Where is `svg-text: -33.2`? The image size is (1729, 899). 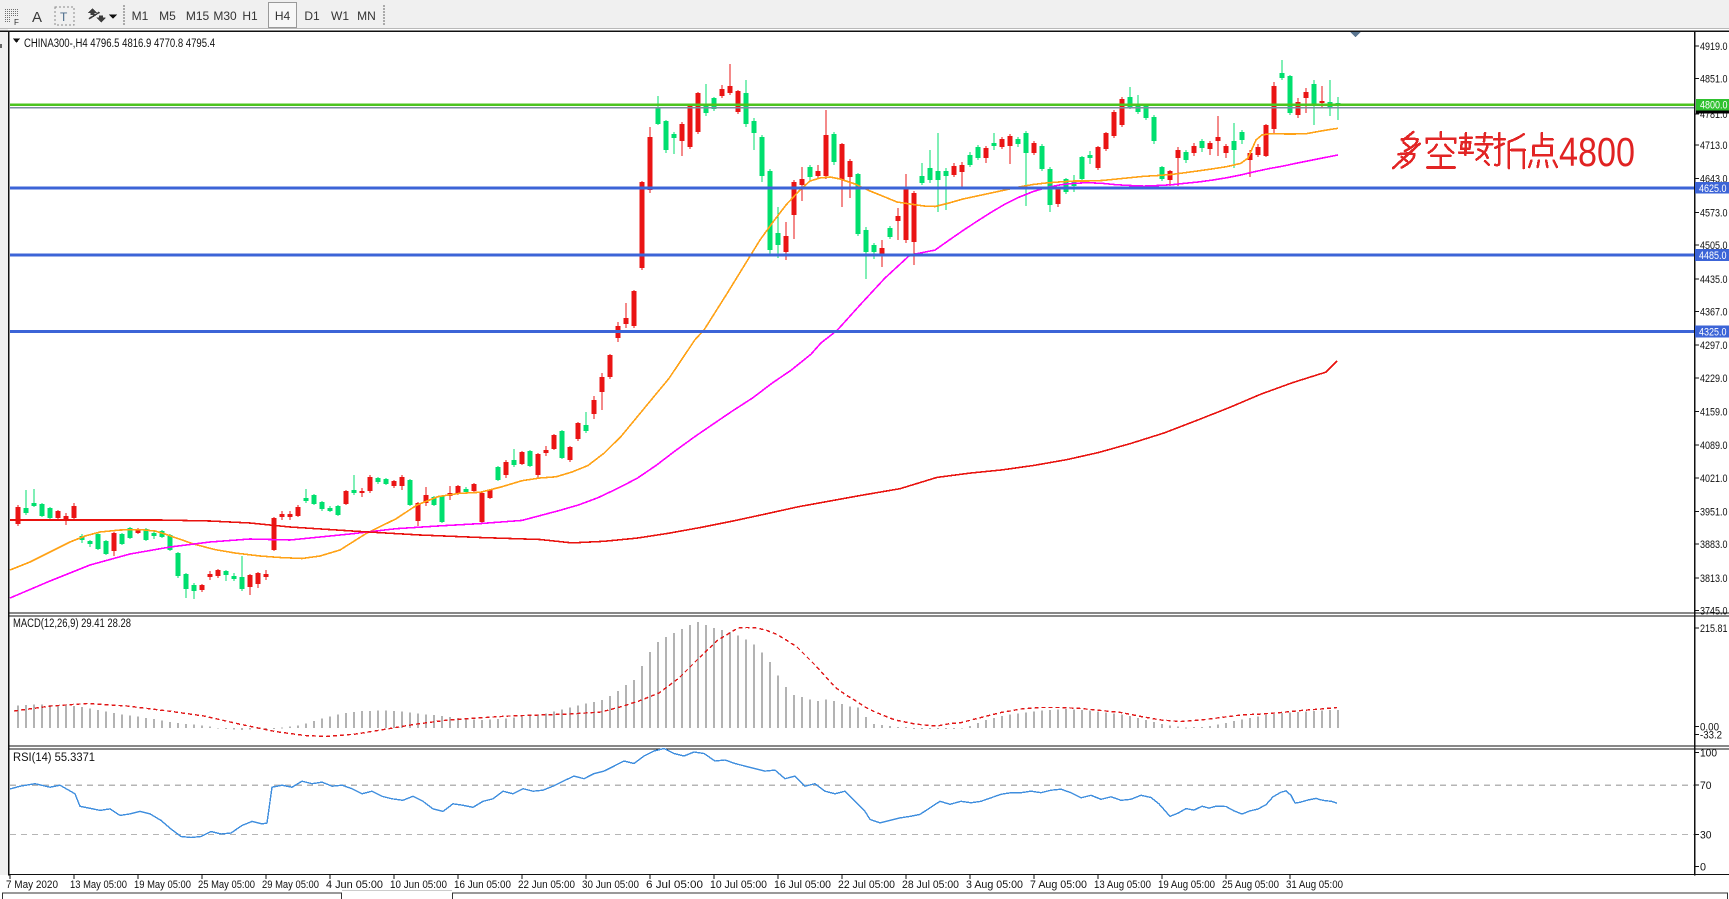
svg-text: -33.2 is located at coordinates (1711, 736).